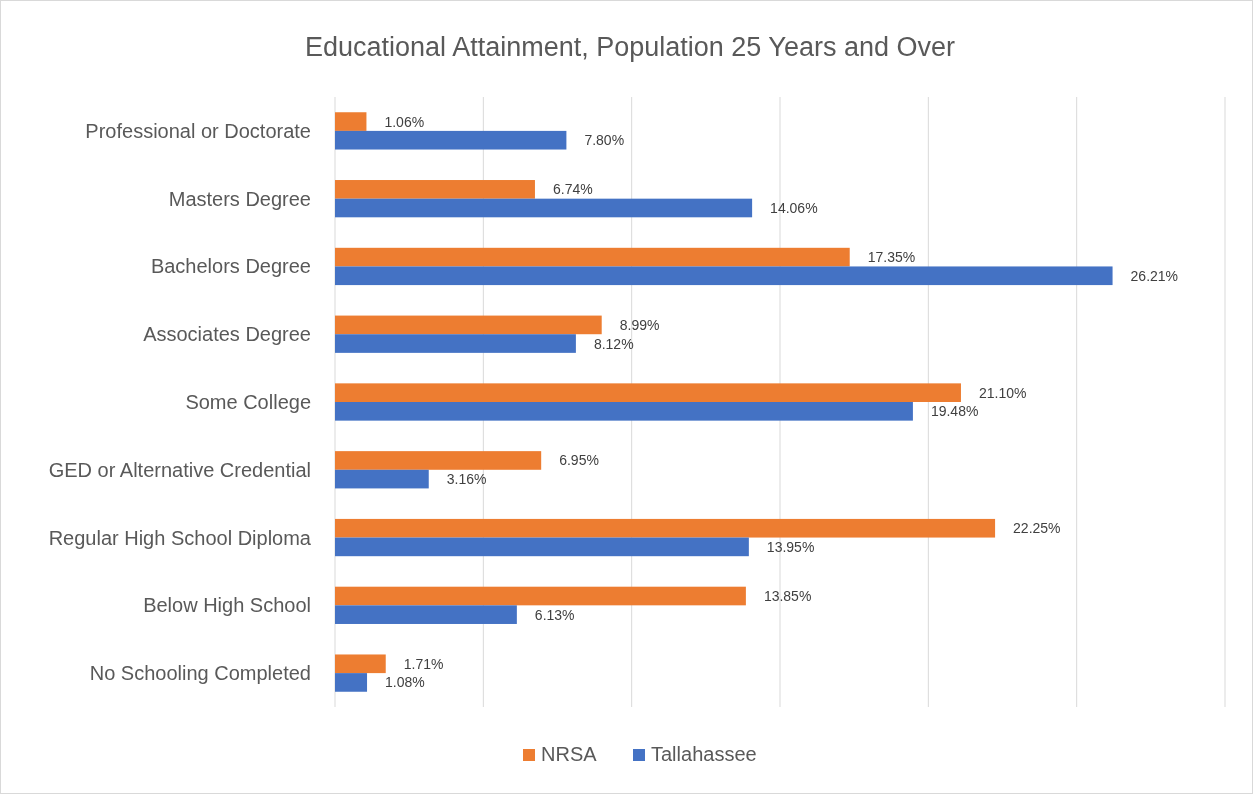 The height and width of the screenshot is (794, 1253). What do you see at coordinates (198, 130) in the screenshot?
I see `y-tick-label: Professional or Doctorate` at bounding box center [198, 130].